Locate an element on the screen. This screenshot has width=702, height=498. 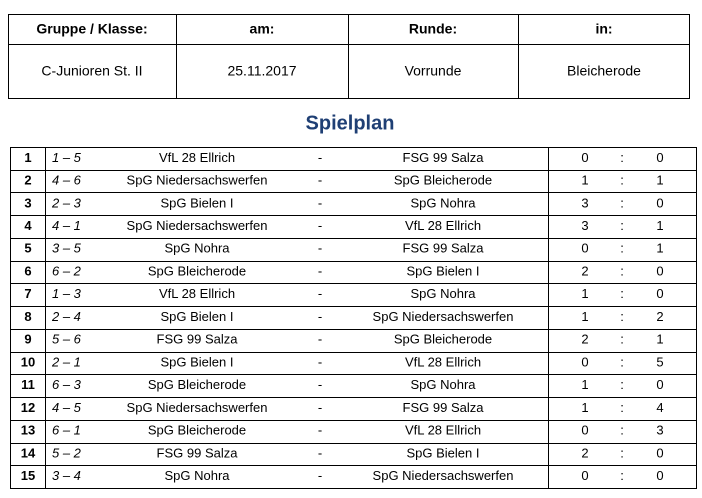
pairing: 2 – 1 is located at coordinates (66, 361).